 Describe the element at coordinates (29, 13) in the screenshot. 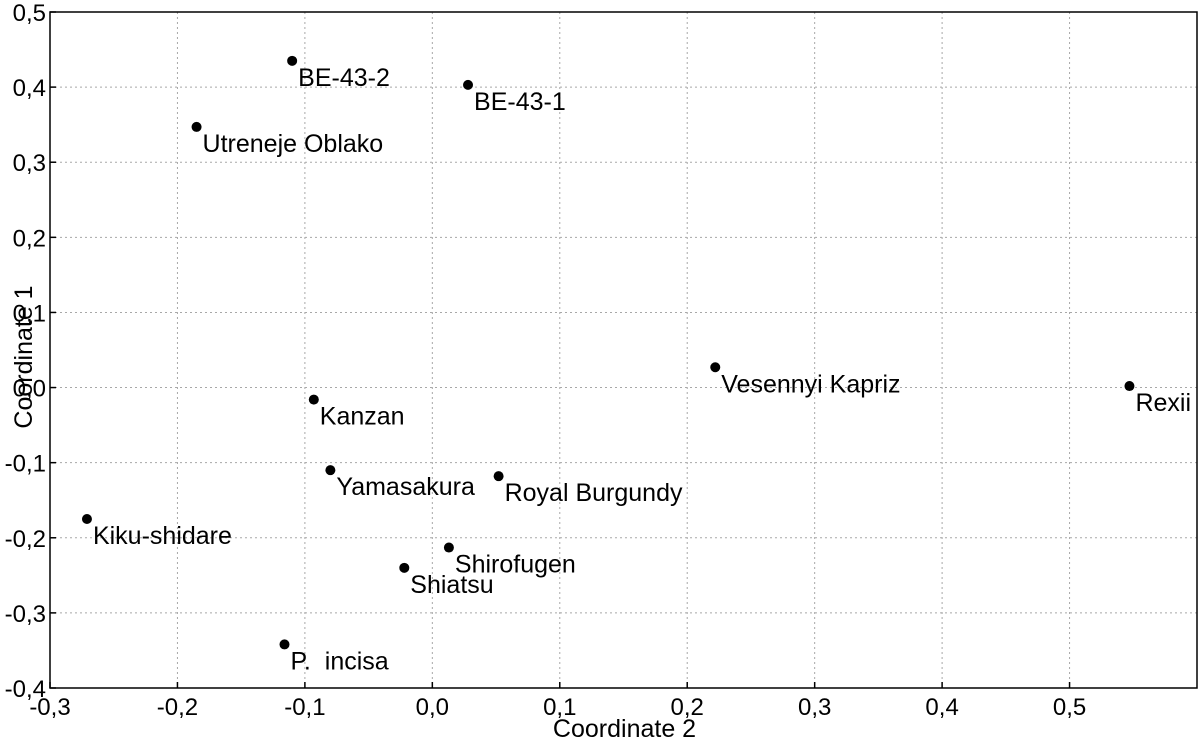

I see `y-tick-label: 0,5` at that location.